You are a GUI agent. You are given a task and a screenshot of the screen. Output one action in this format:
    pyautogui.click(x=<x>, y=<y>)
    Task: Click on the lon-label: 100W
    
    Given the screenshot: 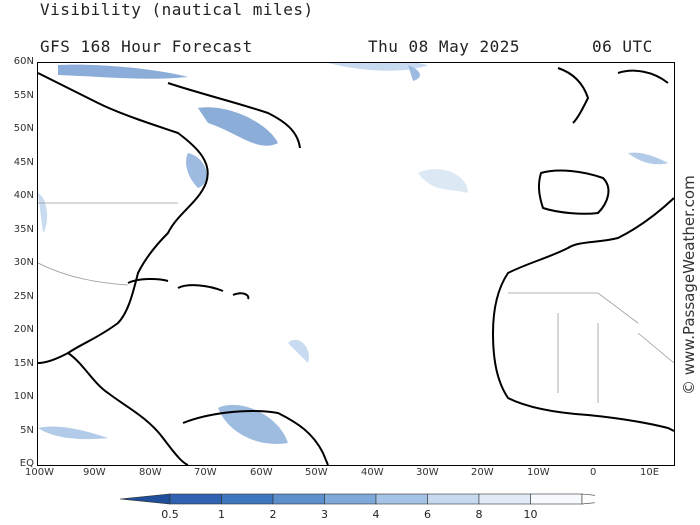 What is the action you would take?
    pyautogui.click(x=39, y=472)
    